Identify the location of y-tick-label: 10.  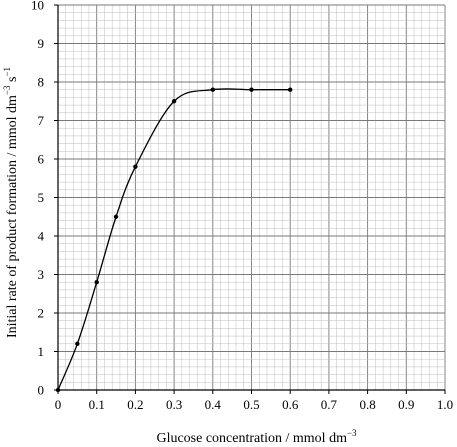
(37, 6).